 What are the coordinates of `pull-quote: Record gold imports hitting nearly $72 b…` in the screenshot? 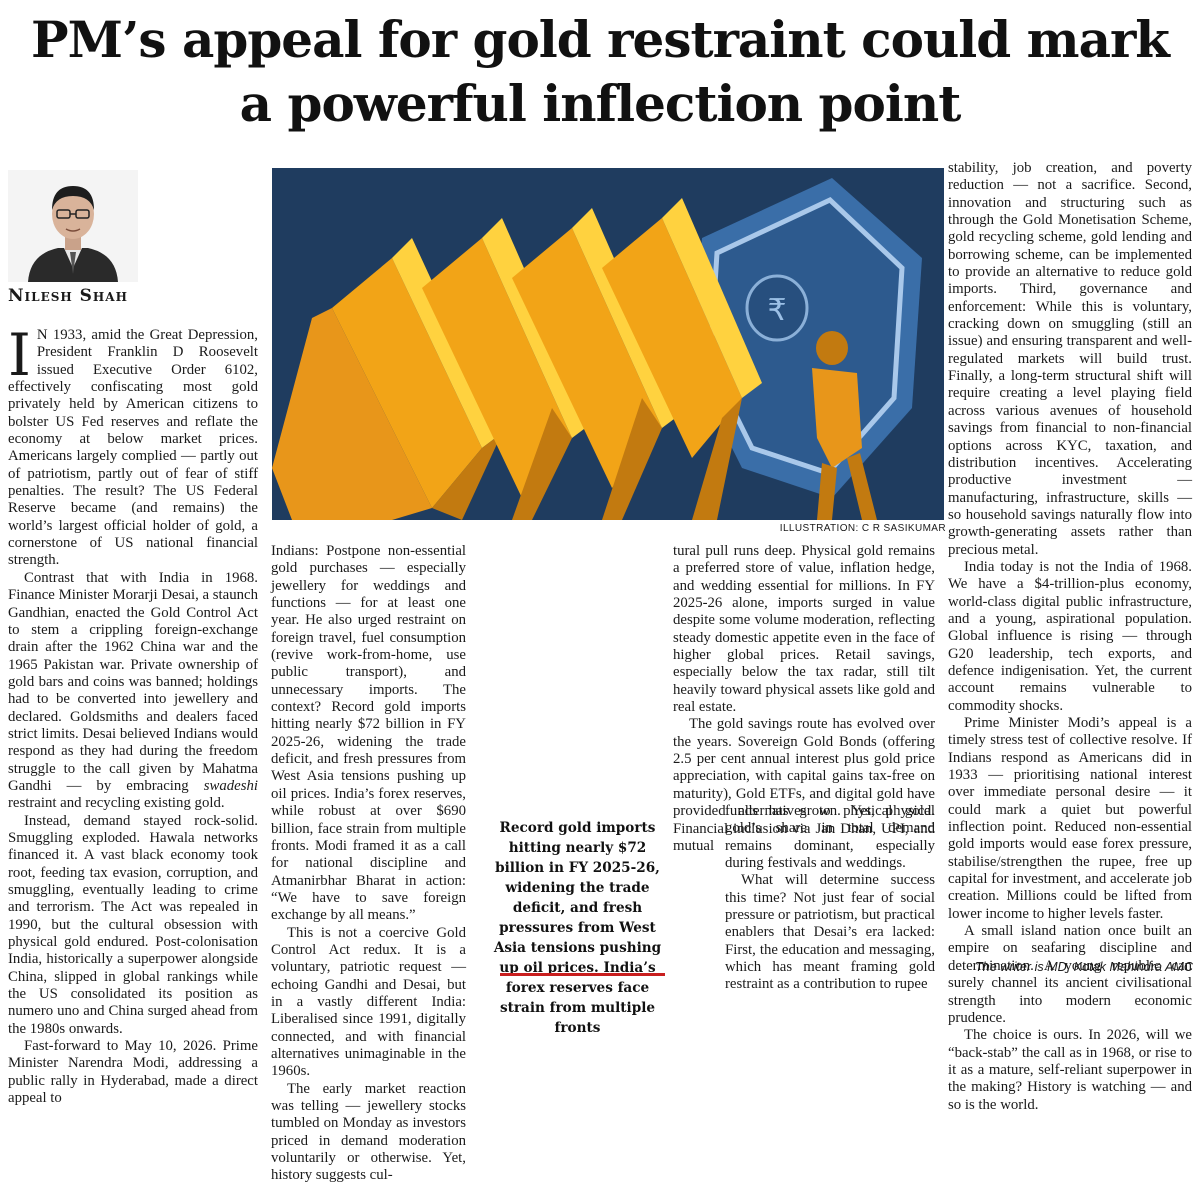 It's located at (577, 928).